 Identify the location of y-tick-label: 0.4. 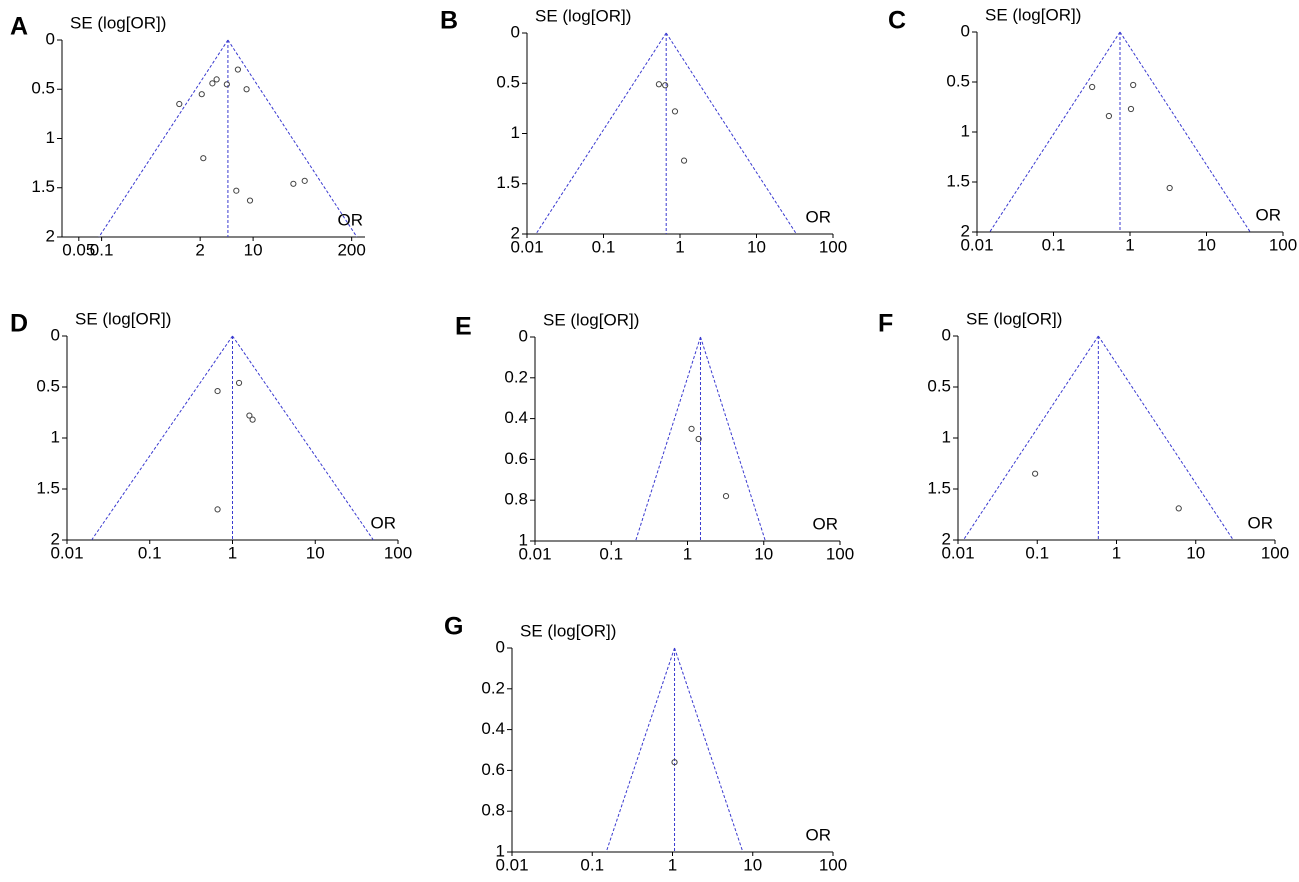
(493, 728).